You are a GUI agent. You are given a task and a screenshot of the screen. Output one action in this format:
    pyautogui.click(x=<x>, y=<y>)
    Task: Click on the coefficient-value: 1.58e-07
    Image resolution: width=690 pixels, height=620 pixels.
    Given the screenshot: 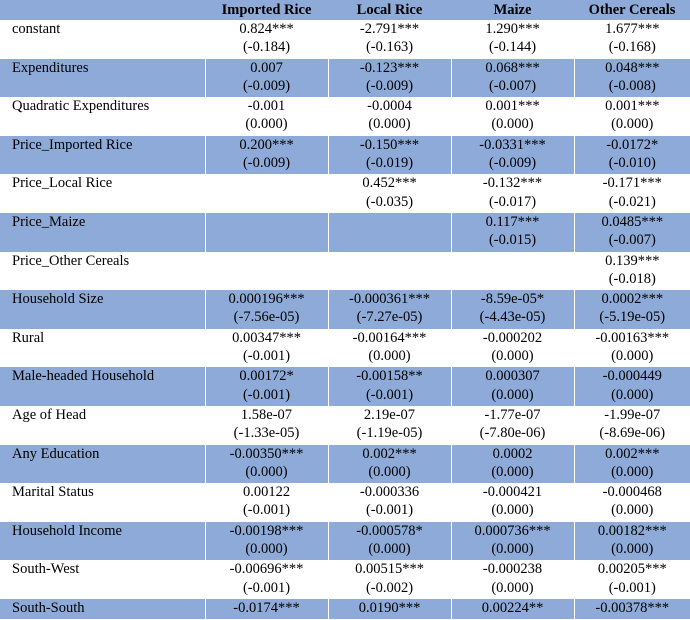 What is the action you would take?
    pyautogui.click(x=266, y=414)
    